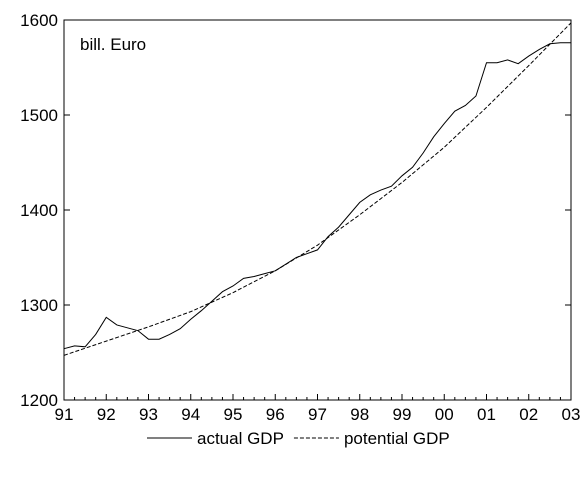 The width and height of the screenshot is (584, 484). What do you see at coordinates (402, 414) in the screenshot?
I see `x-tick-label: 99` at bounding box center [402, 414].